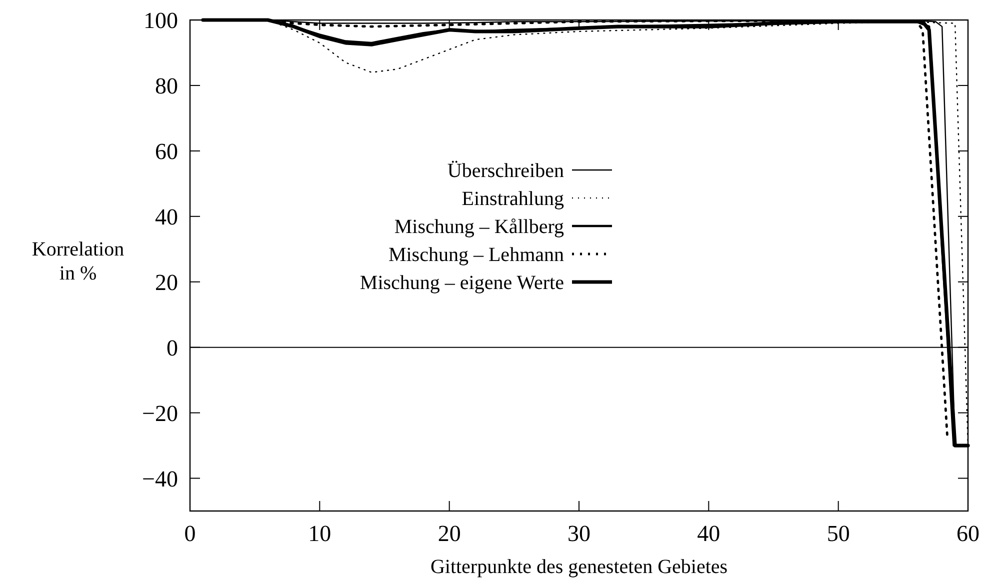  What do you see at coordinates (513, 199) in the screenshot?
I see `legend-label: Einstrahlung` at bounding box center [513, 199].